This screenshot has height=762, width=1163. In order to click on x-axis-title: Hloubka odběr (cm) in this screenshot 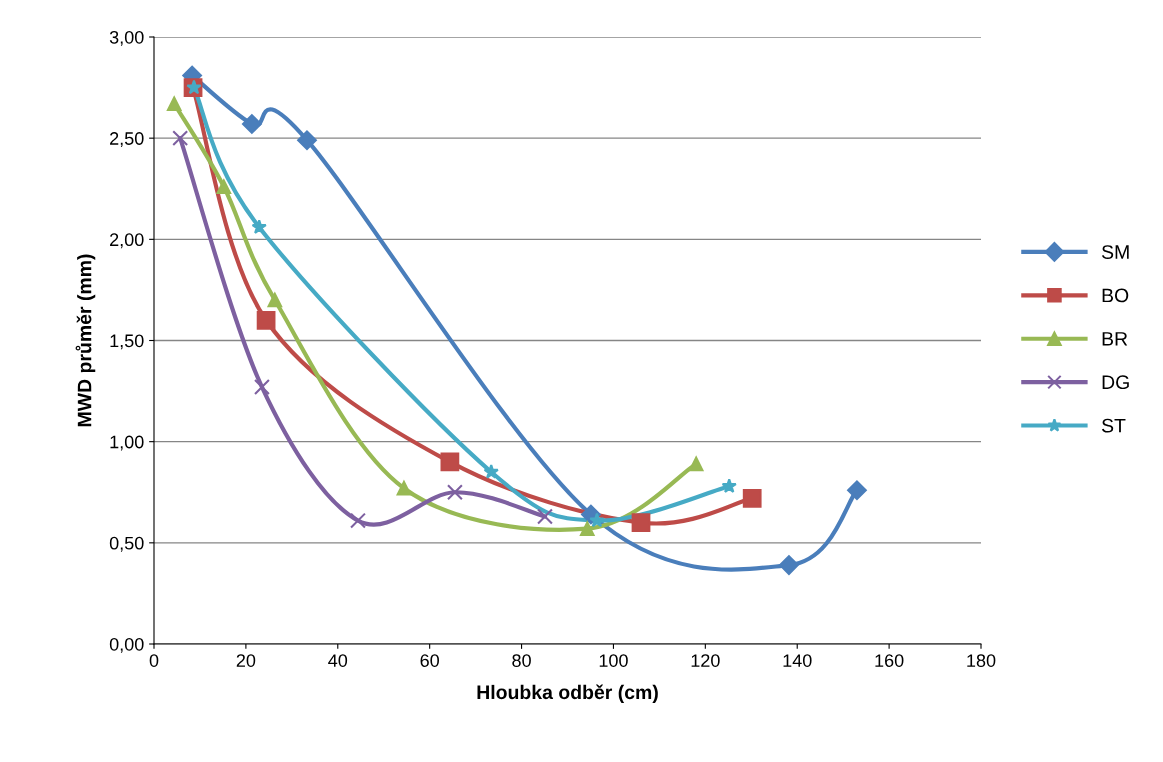, I will do `click(567, 693)`.